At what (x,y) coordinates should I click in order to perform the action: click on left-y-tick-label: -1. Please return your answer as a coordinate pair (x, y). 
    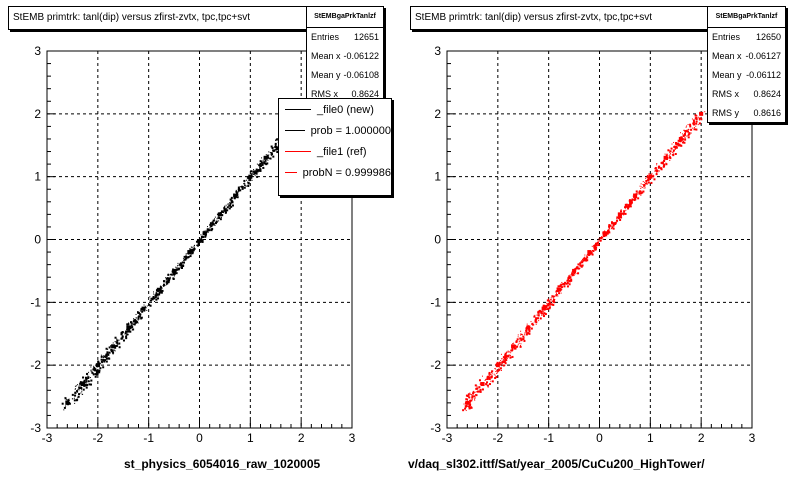
    Looking at the image, I should click on (35, 302).